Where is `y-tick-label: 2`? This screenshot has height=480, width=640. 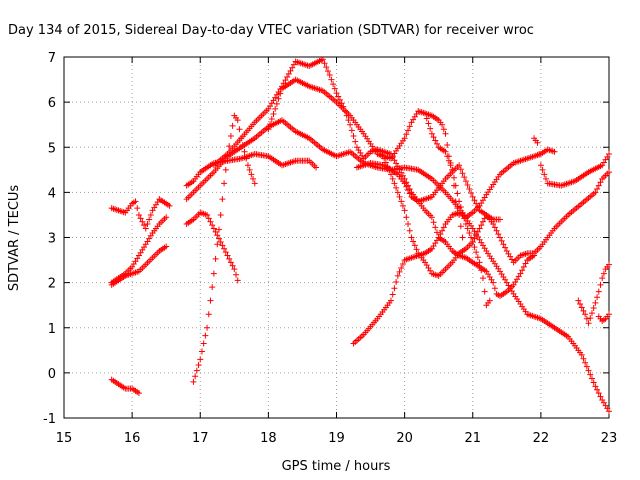 y-tick-label: 2 is located at coordinates (52, 284).